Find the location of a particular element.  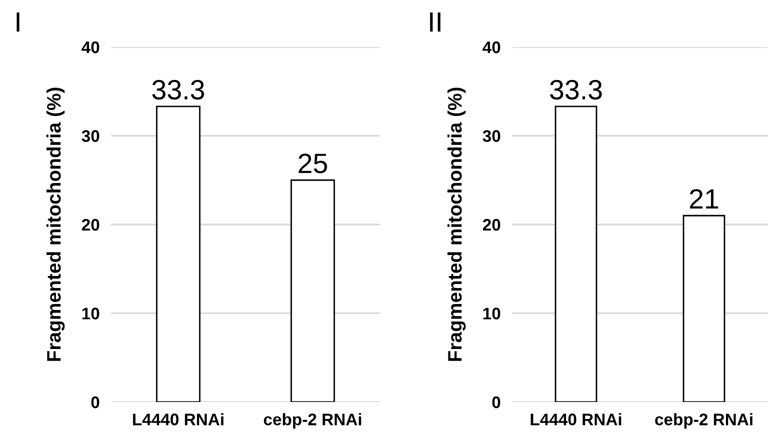

chart-title: II is located at coordinates (435, 22).